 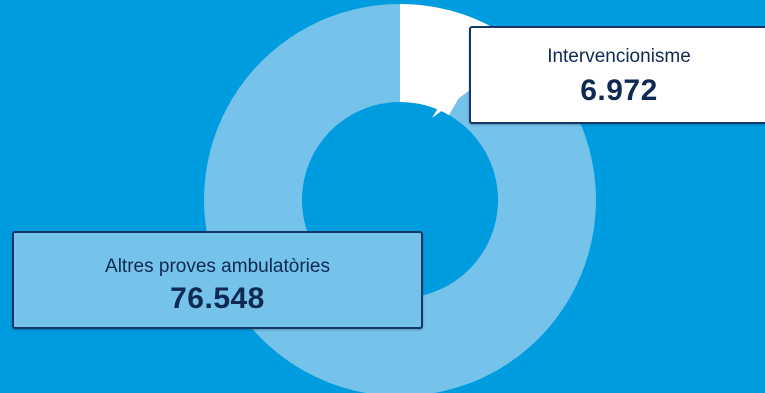 What do you see at coordinates (619, 90) in the screenshot?
I see `slice-value: 6.972` at bounding box center [619, 90].